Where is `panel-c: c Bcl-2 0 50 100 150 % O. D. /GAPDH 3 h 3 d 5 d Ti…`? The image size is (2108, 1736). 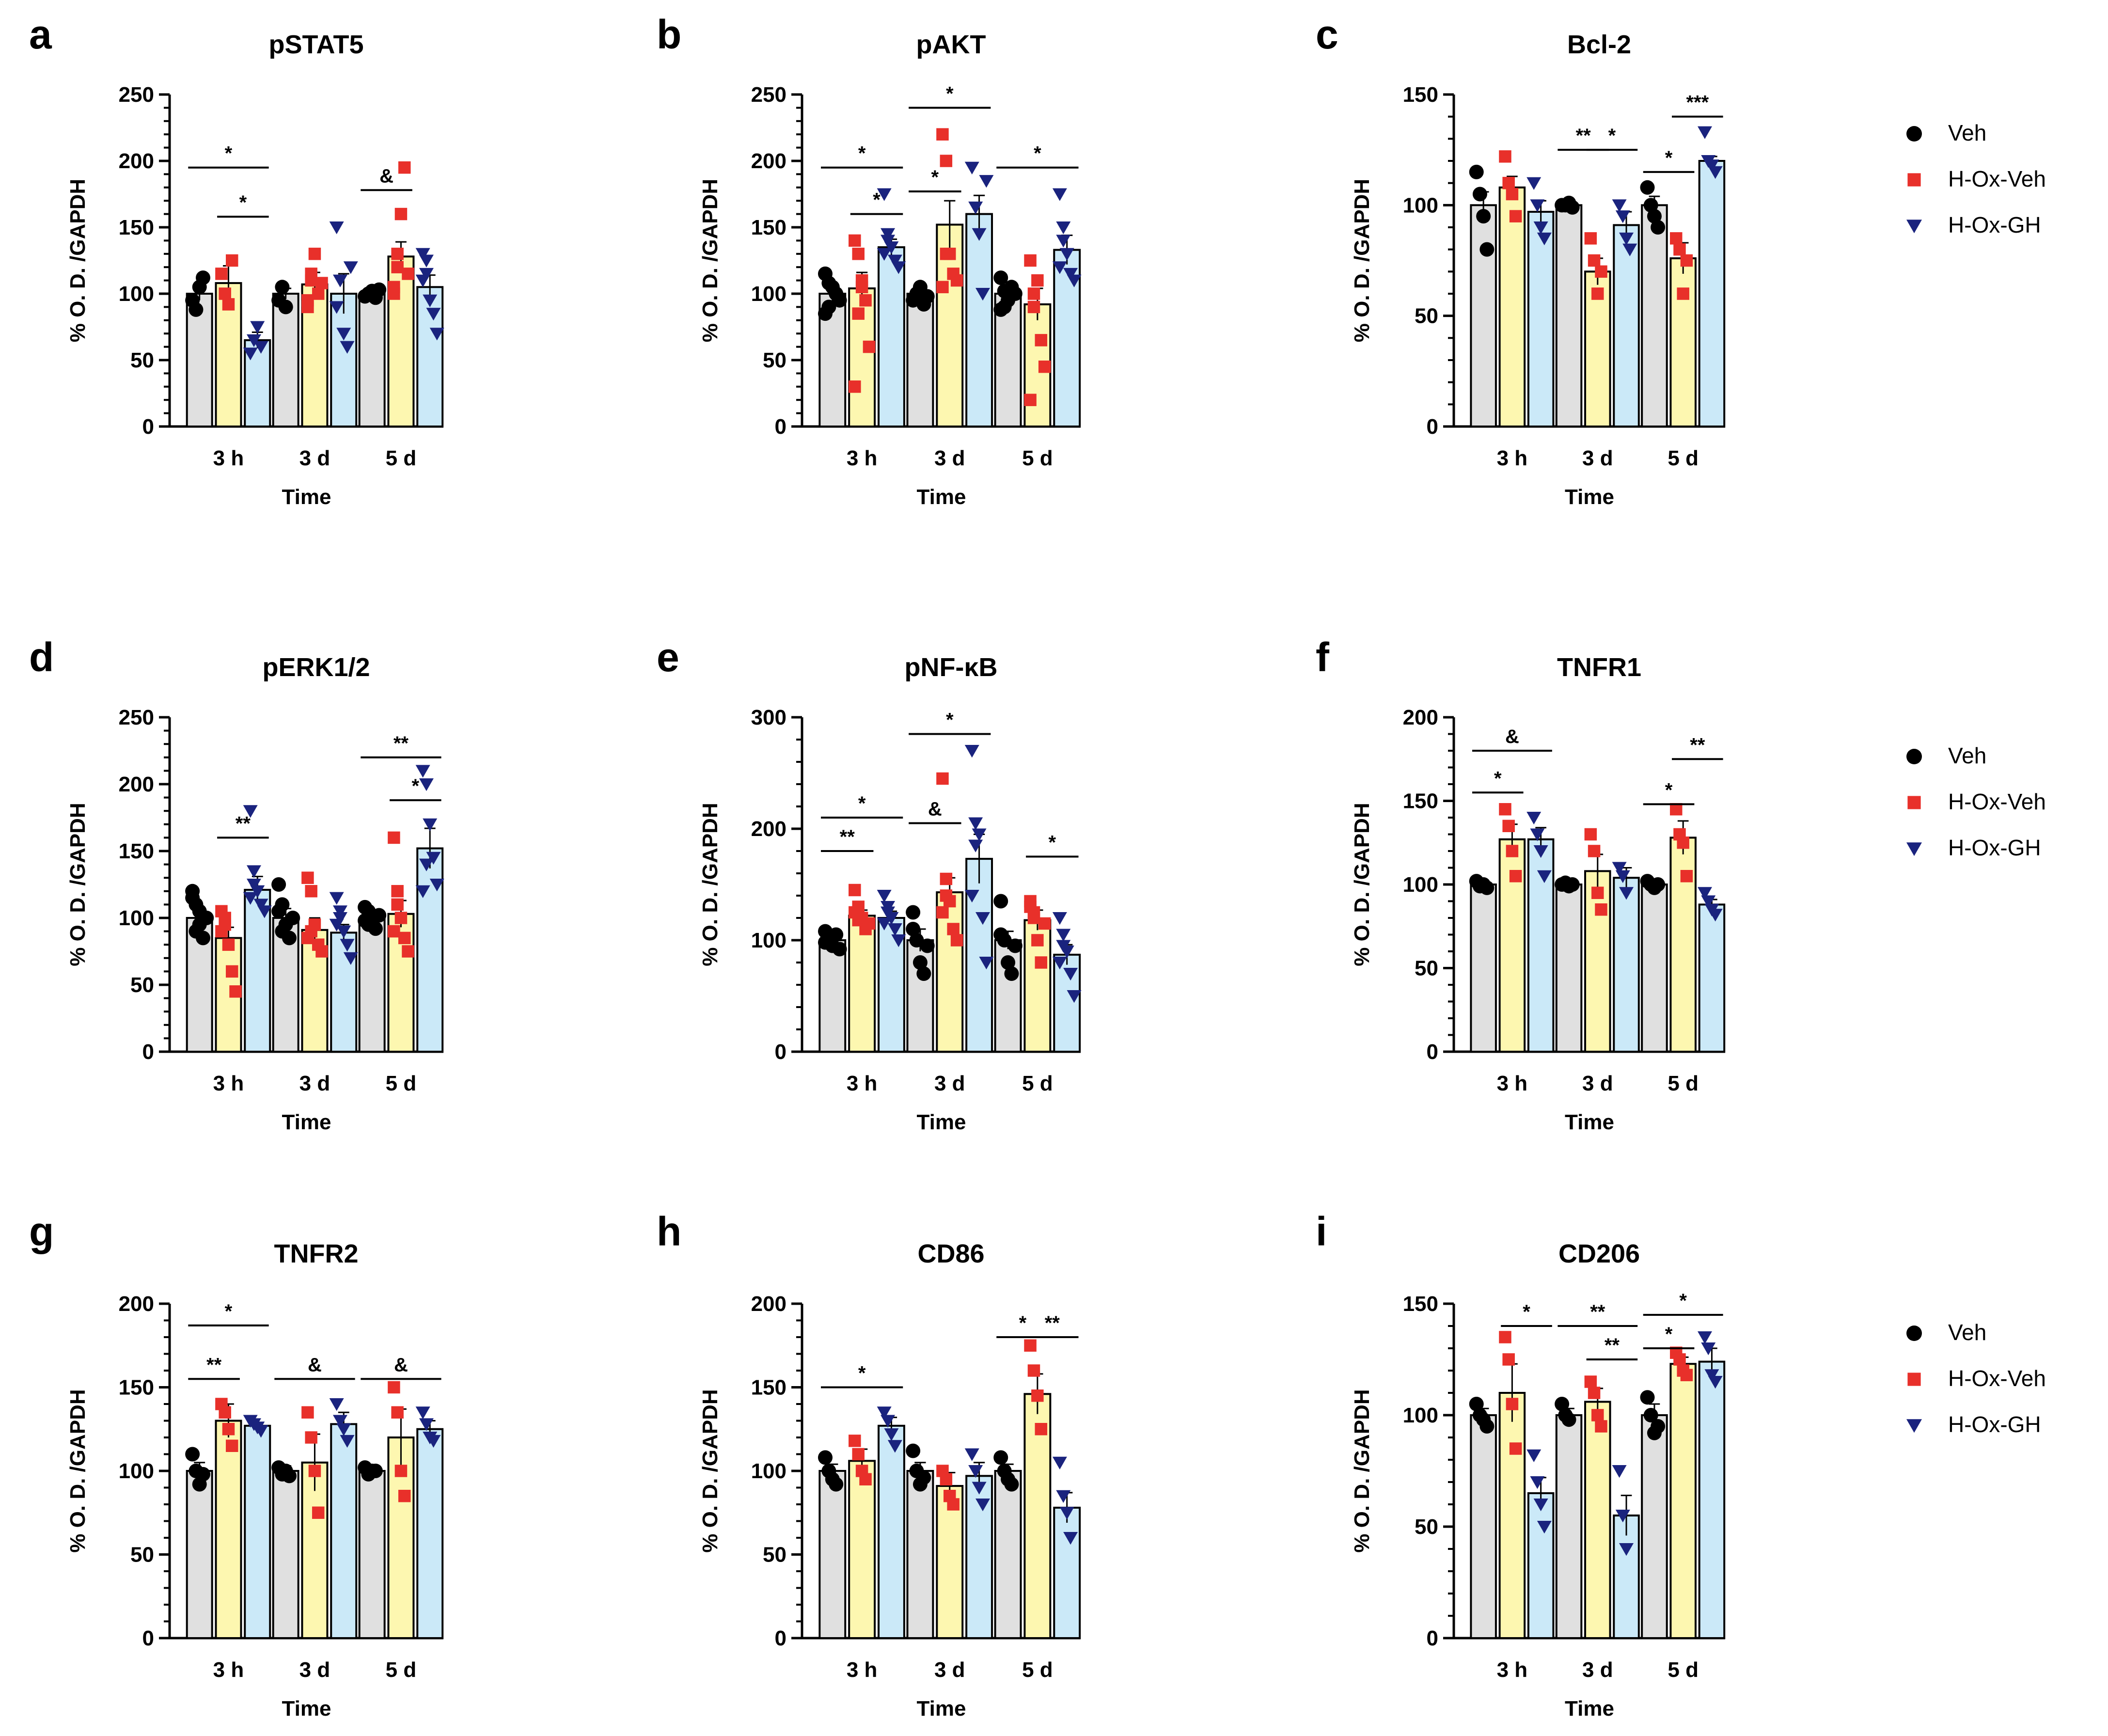
panel-c: c Bcl-2 0 50 100 150 % O. D. /GAPDH 3 h 3 d 5 d Ti… is located at coordinates (1521, 260).